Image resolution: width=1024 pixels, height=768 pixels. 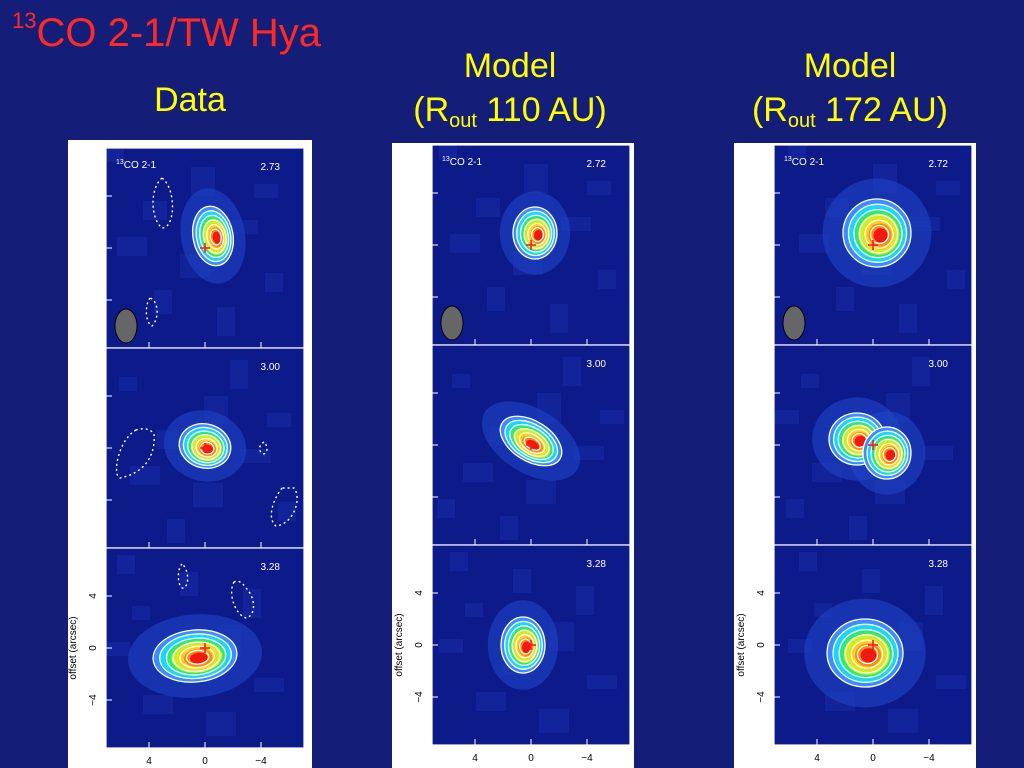 I want to click on column-heading-model-172: Model (Rout 172 AU), so click(x=850, y=93).